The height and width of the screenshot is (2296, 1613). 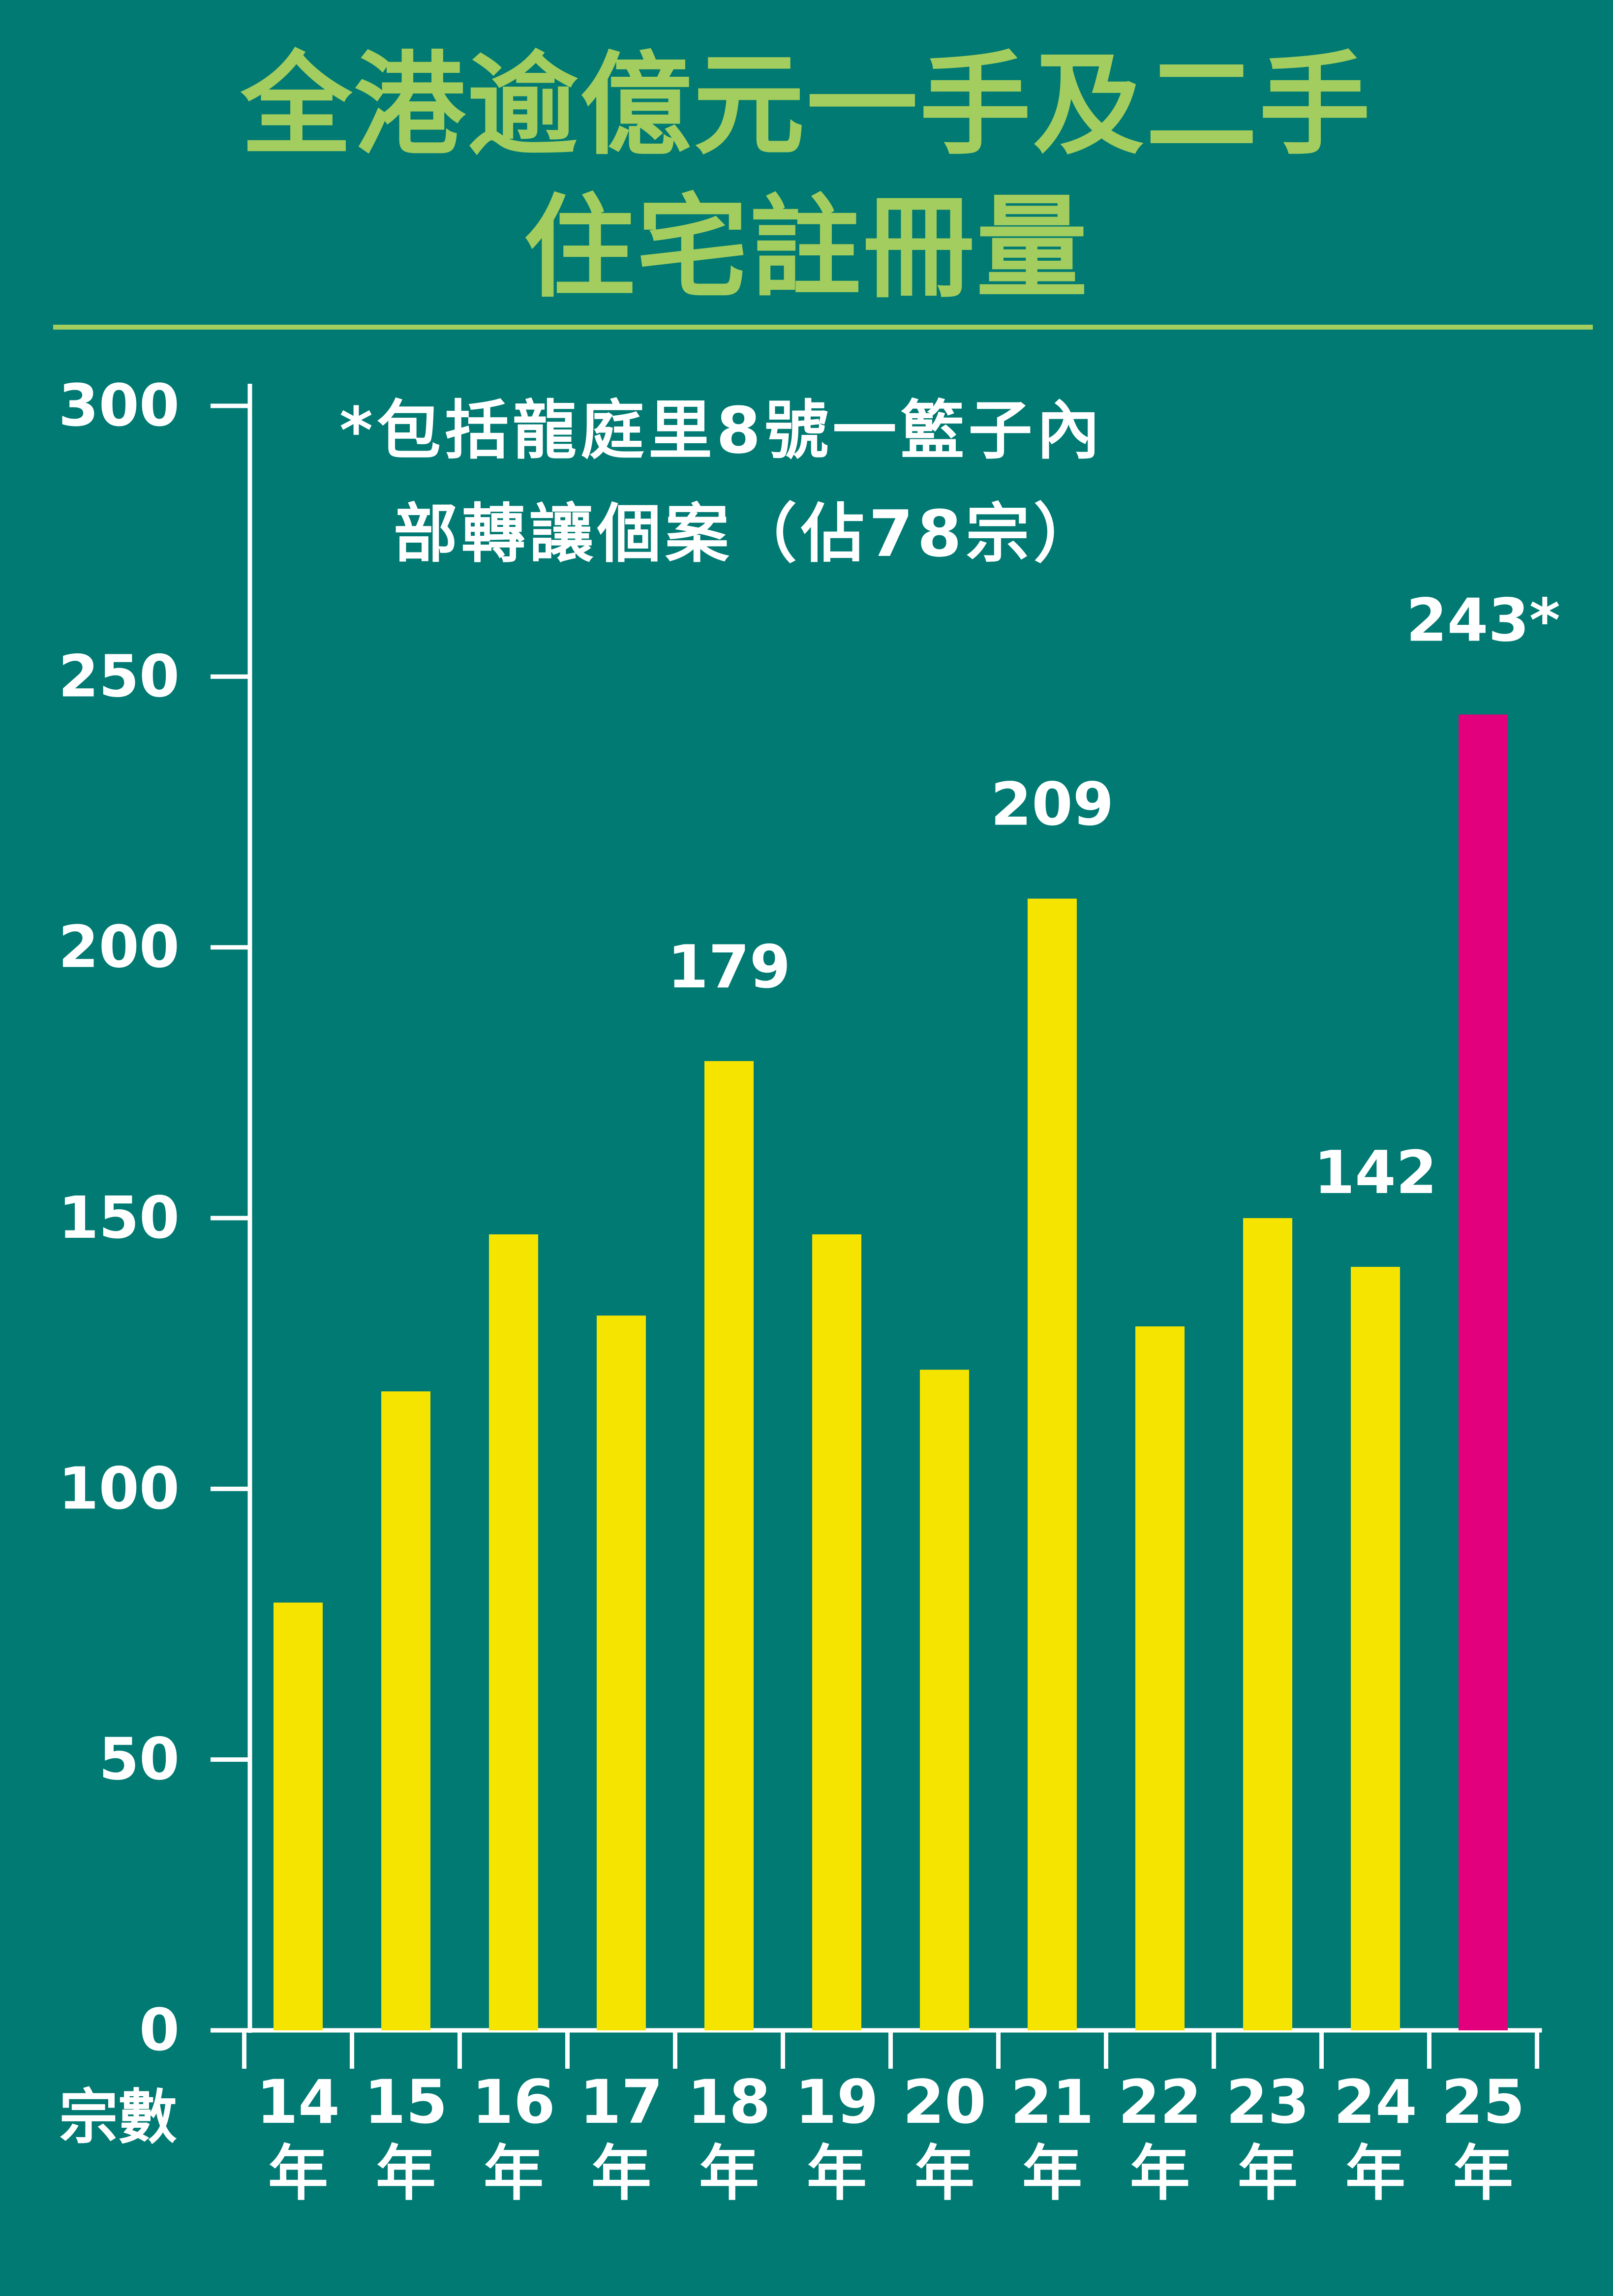 What do you see at coordinates (120, 1488) in the screenshot?
I see `y-tick-label: 100` at bounding box center [120, 1488].